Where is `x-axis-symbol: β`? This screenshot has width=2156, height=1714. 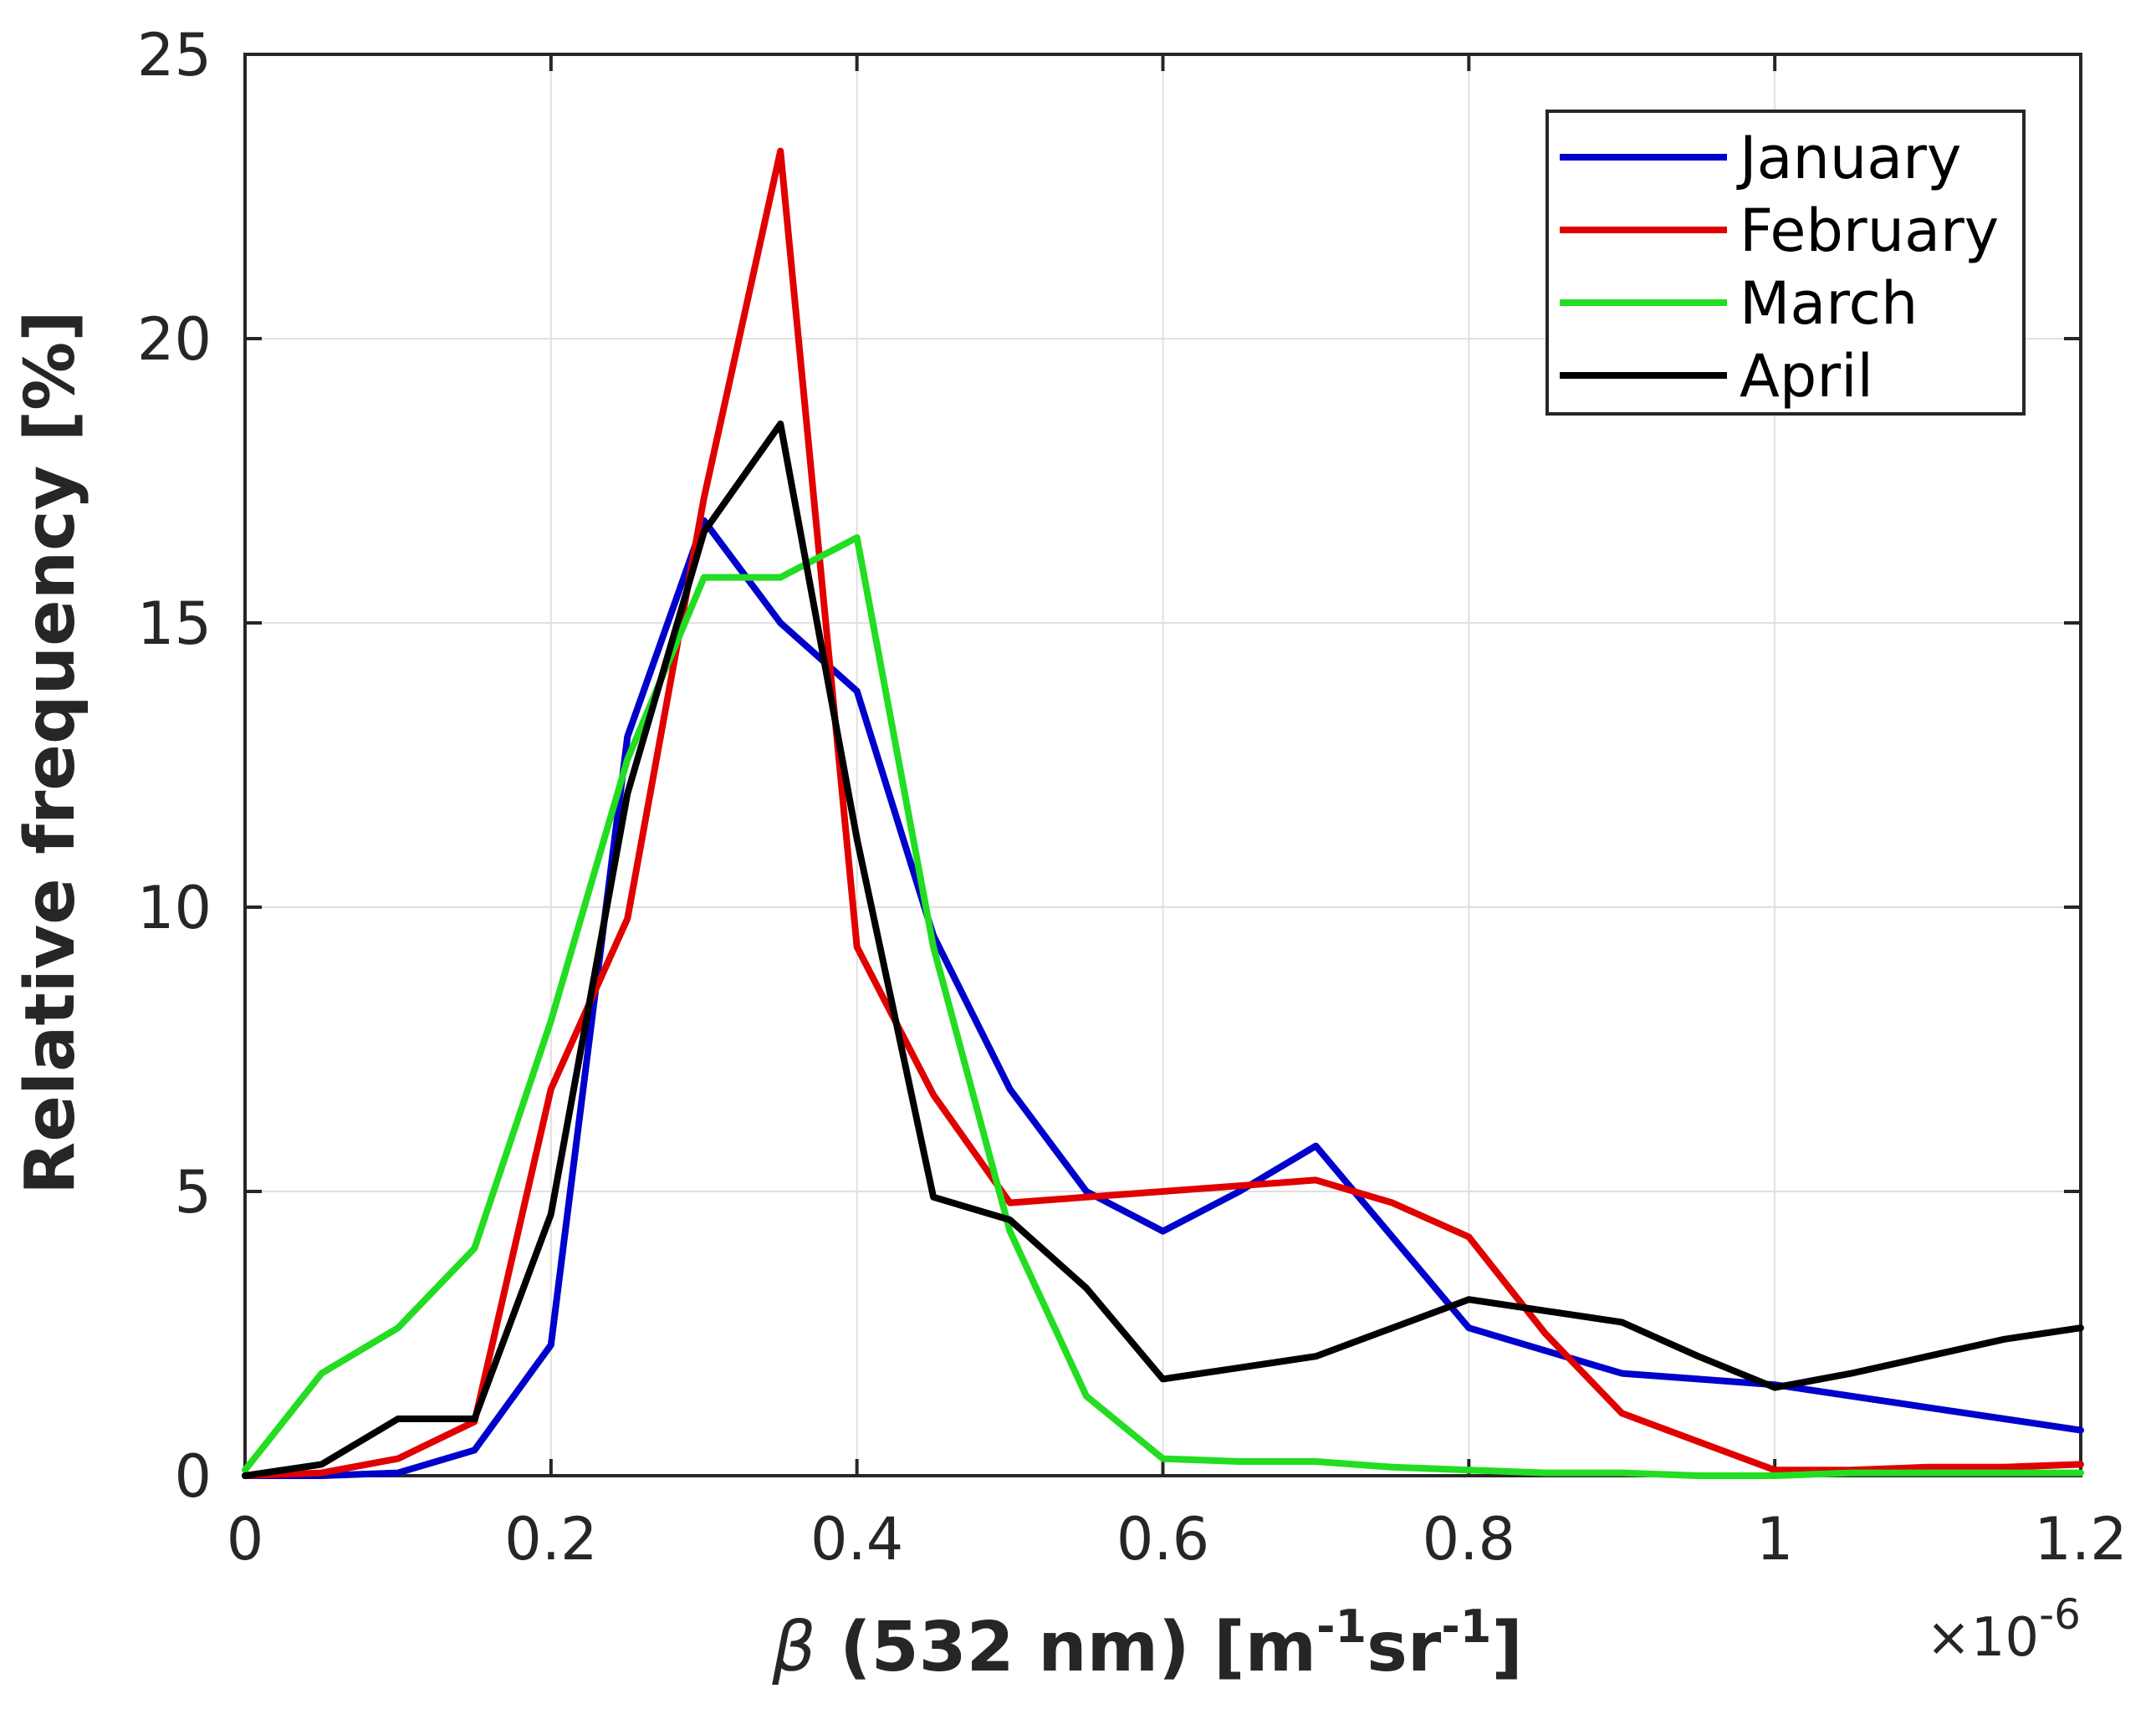
x-axis-symbol: β is located at coordinates (793, 1647).